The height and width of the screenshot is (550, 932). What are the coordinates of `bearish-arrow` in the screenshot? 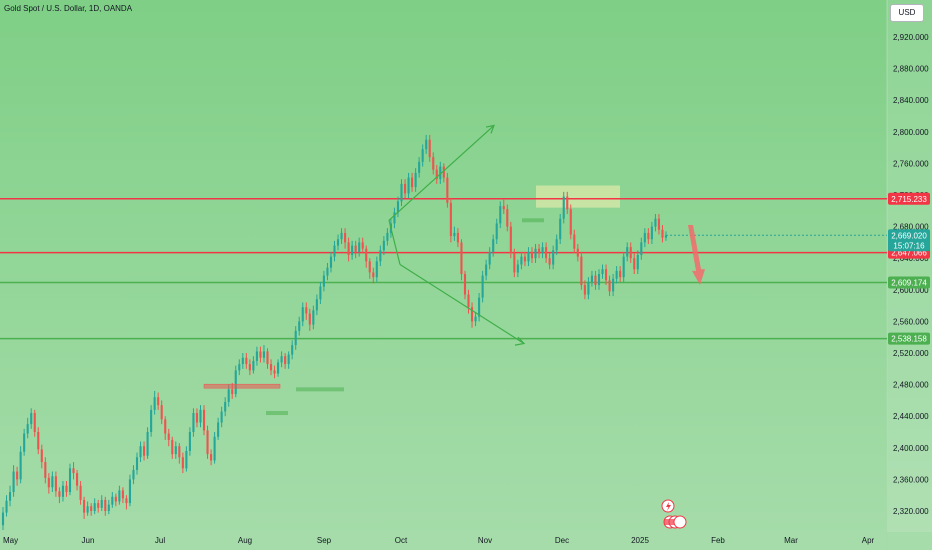 It's located at (696, 255).